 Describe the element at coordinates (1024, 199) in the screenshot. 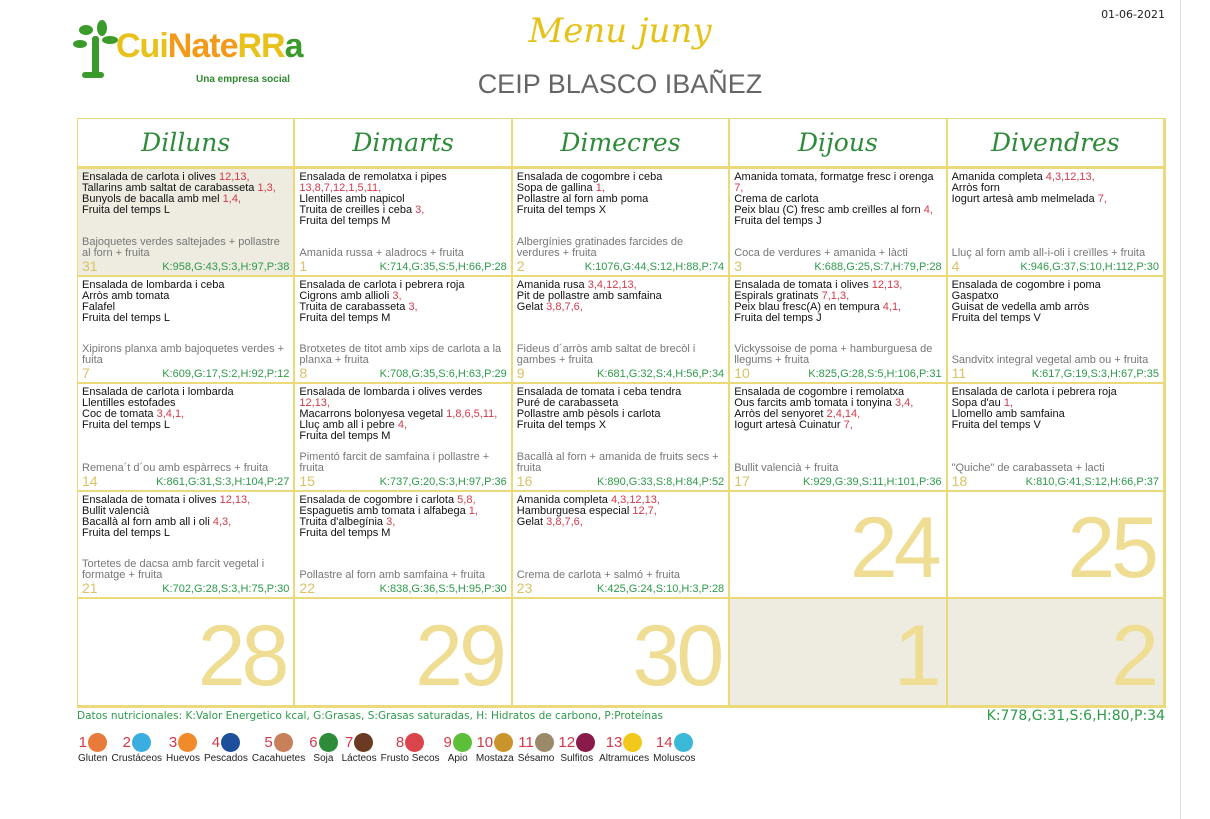

I see `dish-name: Iogurt artesà amb melmelada` at that location.